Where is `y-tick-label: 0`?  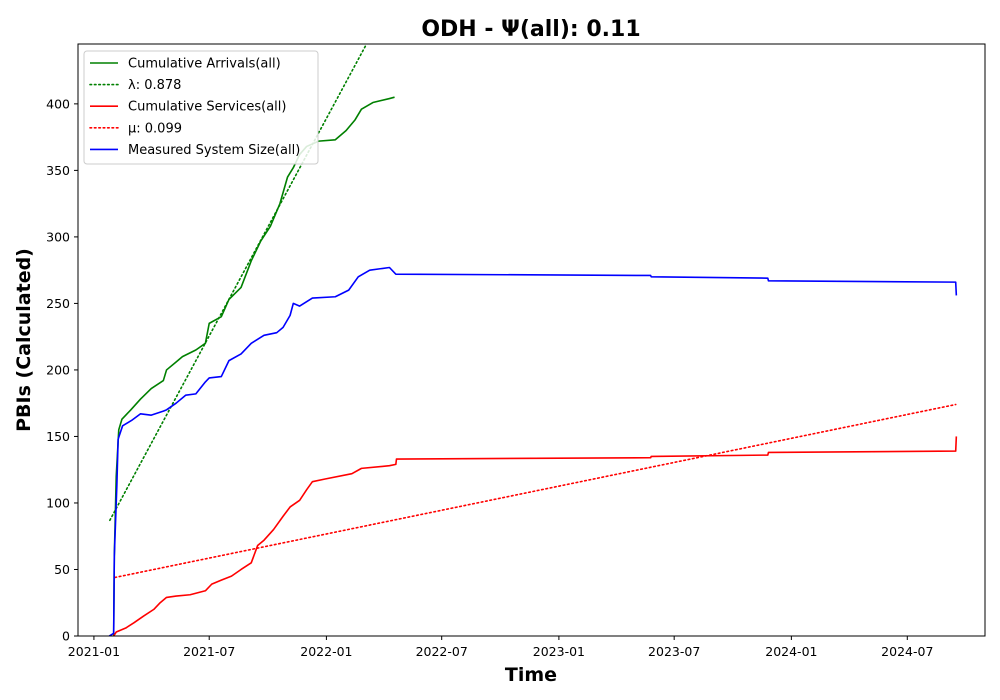
y-tick-label: 0 is located at coordinates (66, 636).